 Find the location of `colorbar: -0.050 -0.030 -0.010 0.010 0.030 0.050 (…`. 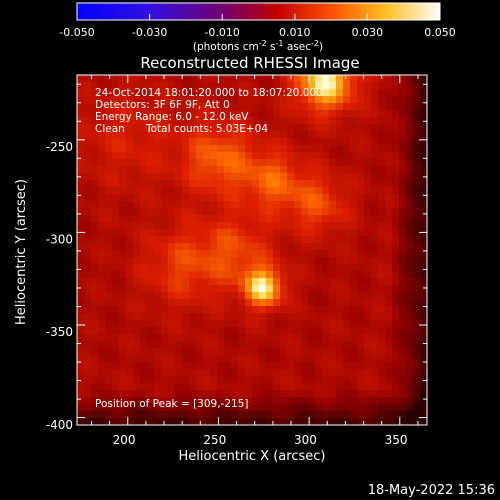

colorbar: -0.050 -0.030 -0.010 0.010 0.030 0.050 (… is located at coordinates (257, 27).